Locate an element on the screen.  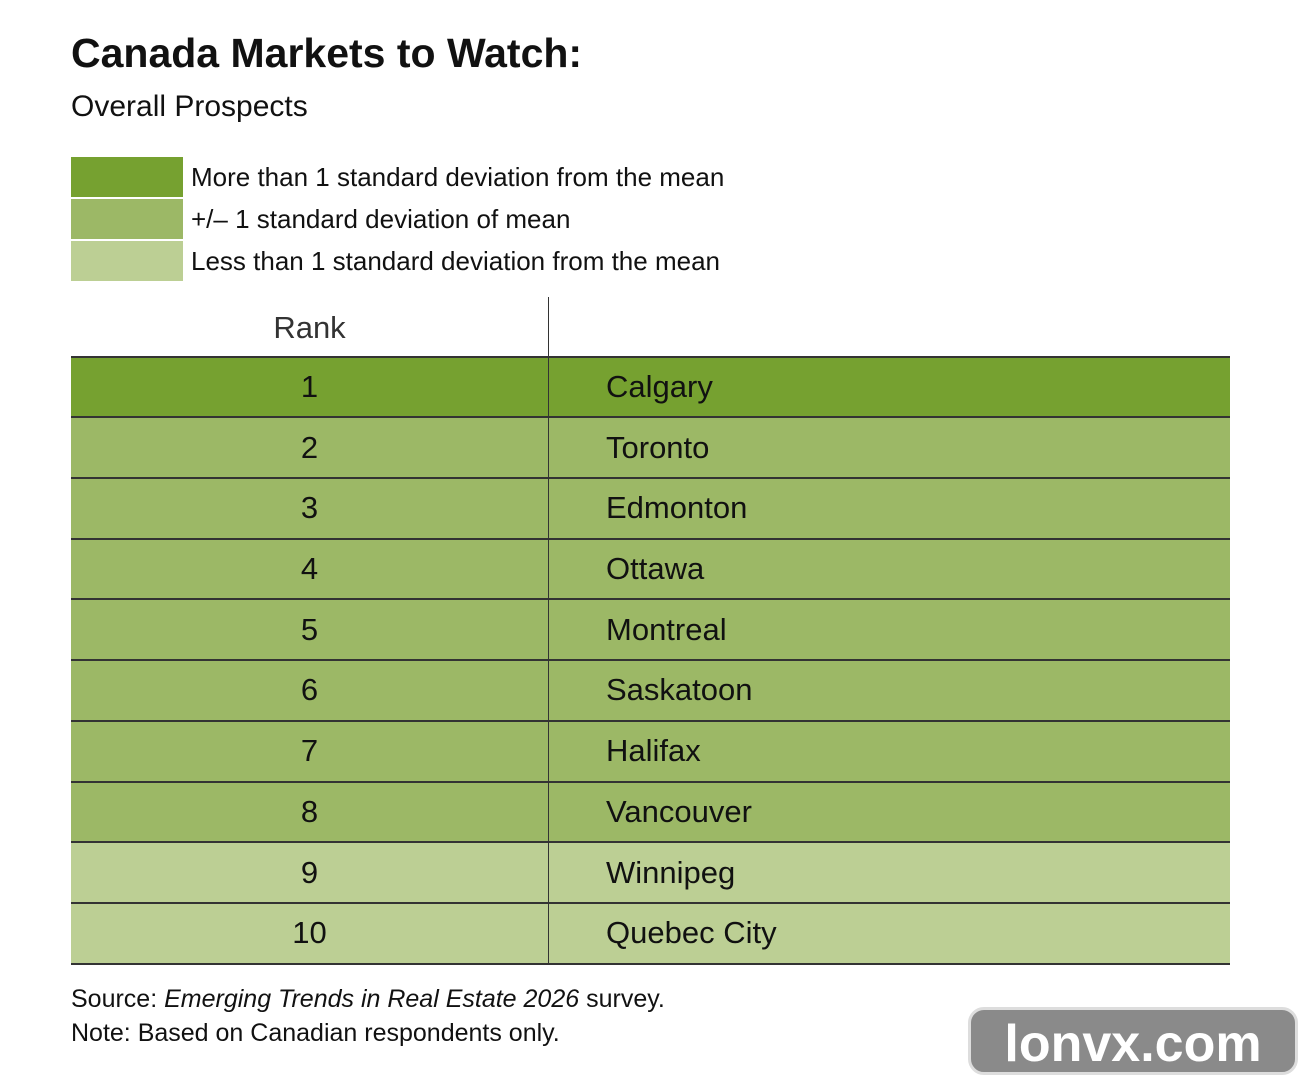
rank-cell: 7 is located at coordinates (310, 751).